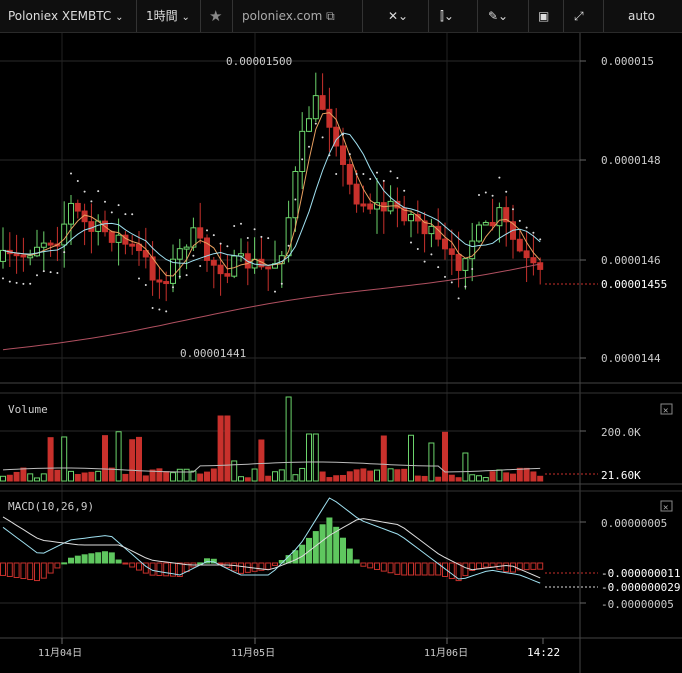 The height and width of the screenshot is (673, 682). Describe the element at coordinates (168, 16) in the screenshot. I see `interval-selector: 1時間 ⌄` at that location.